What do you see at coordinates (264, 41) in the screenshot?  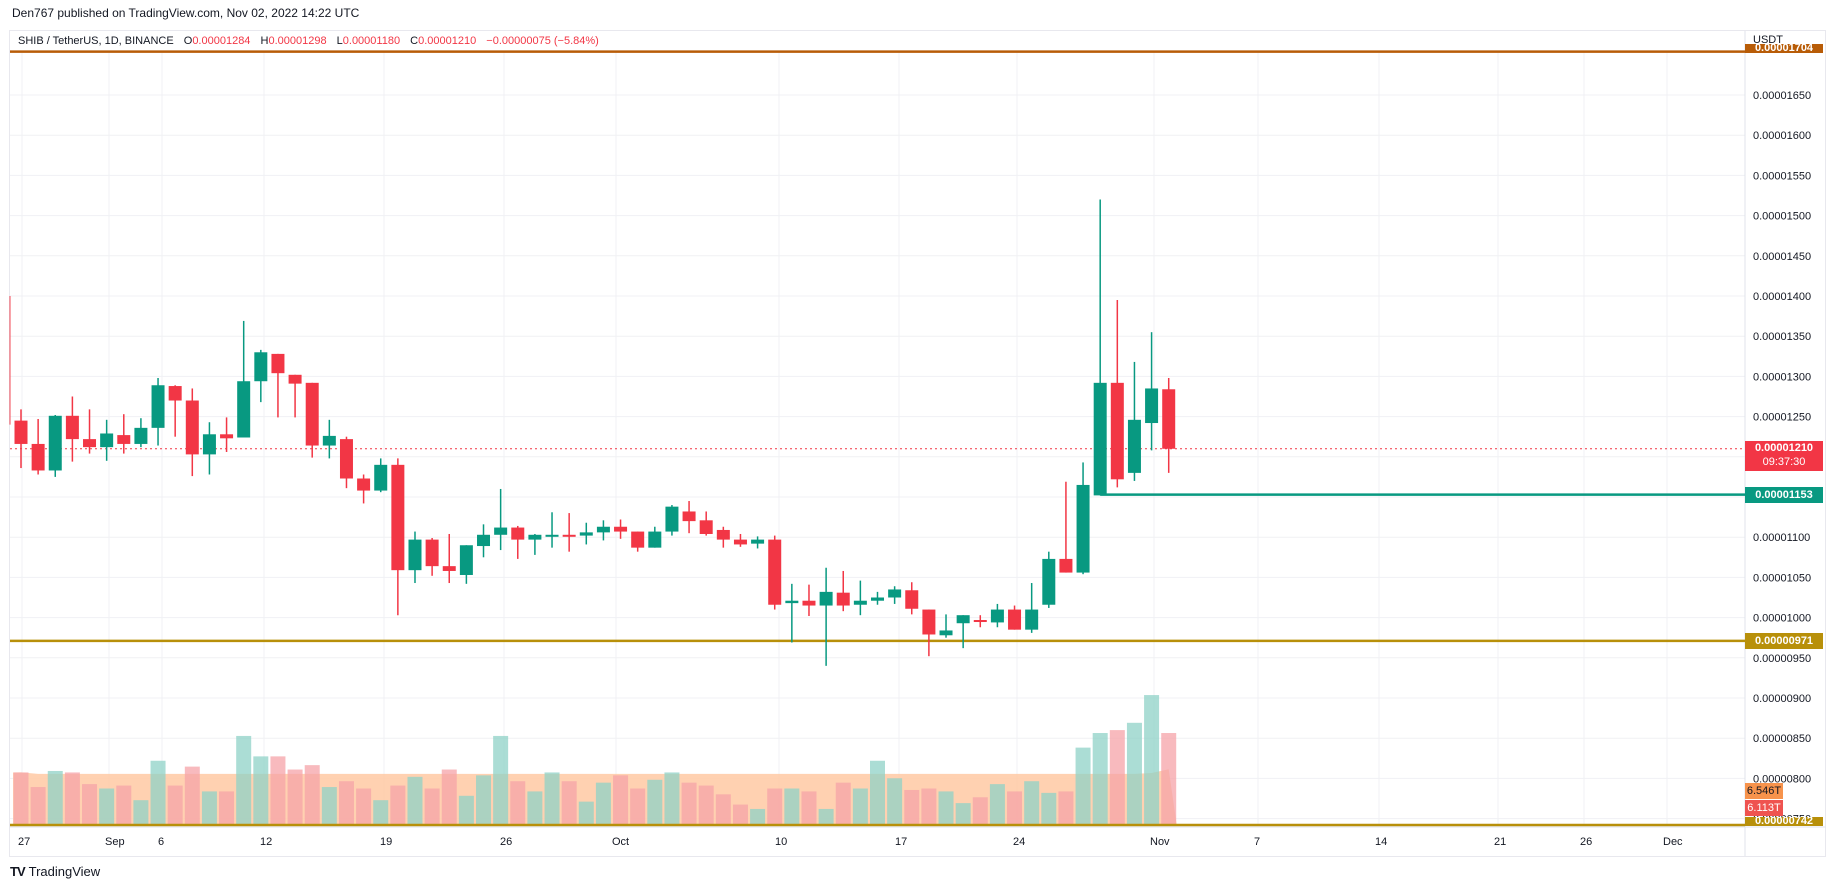 I see `high-label: H` at bounding box center [264, 41].